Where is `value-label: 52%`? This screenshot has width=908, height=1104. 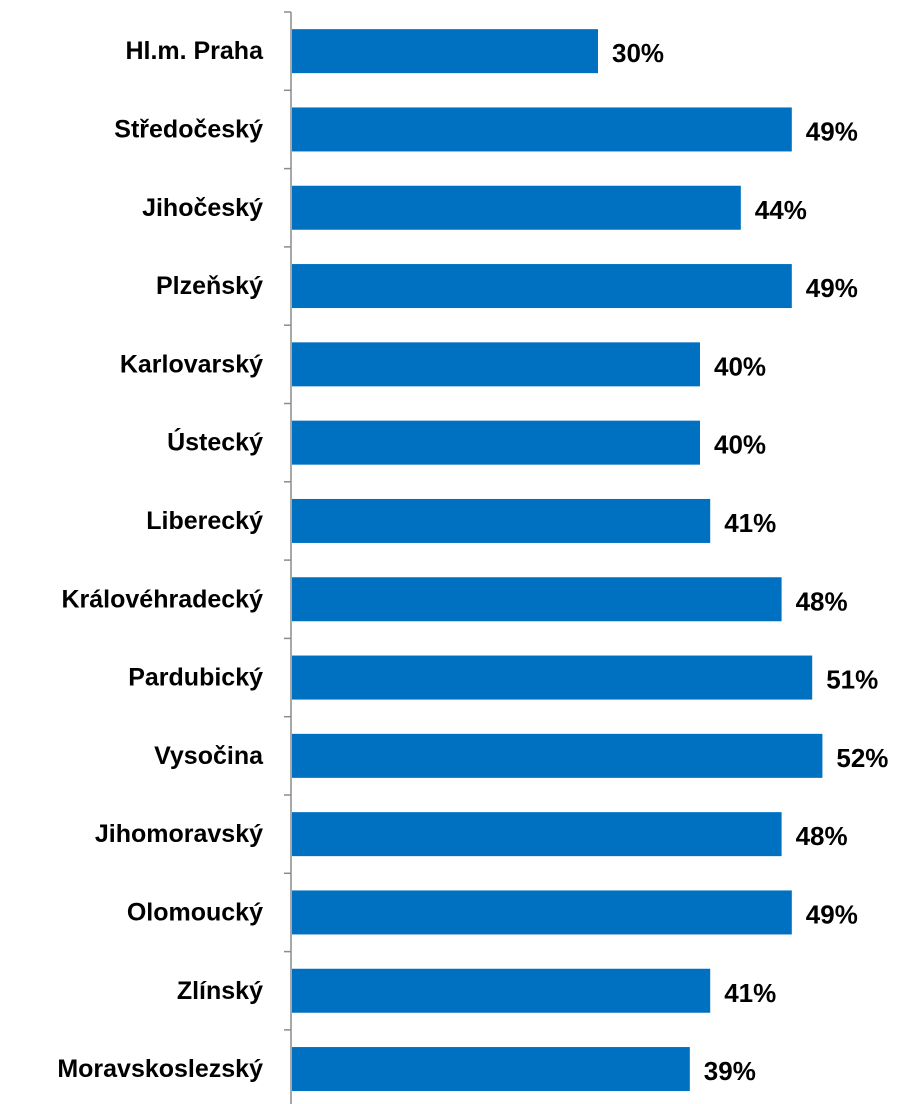 value-label: 52% is located at coordinates (862, 758).